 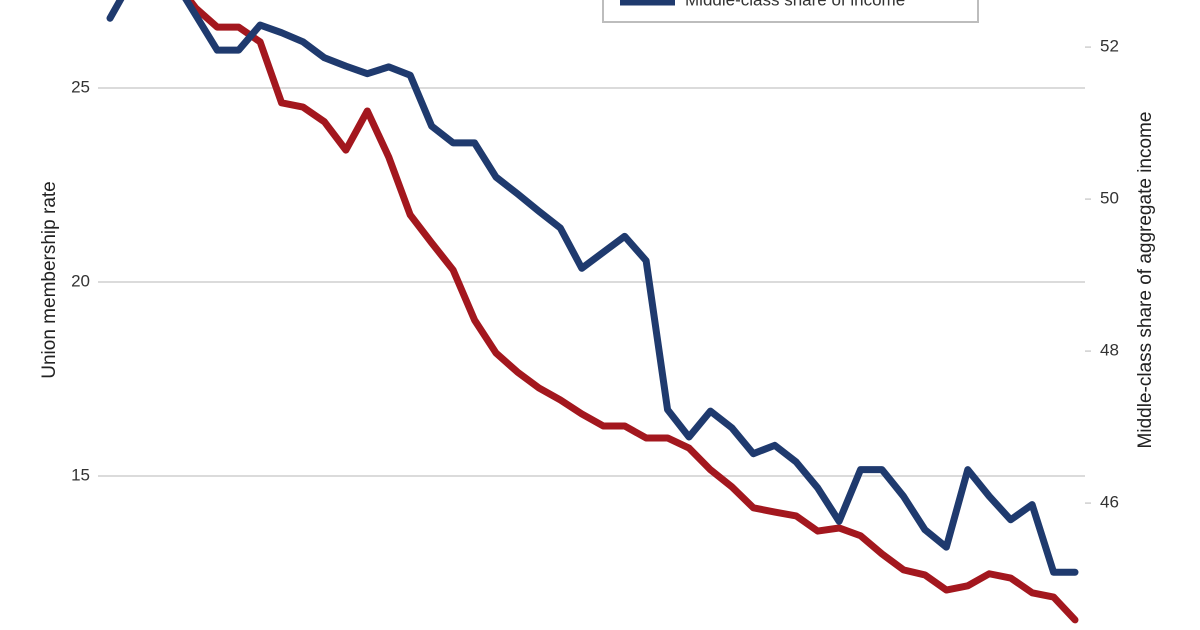 What do you see at coordinates (1109, 198) in the screenshot?
I see `y2-tick-label: 50` at bounding box center [1109, 198].